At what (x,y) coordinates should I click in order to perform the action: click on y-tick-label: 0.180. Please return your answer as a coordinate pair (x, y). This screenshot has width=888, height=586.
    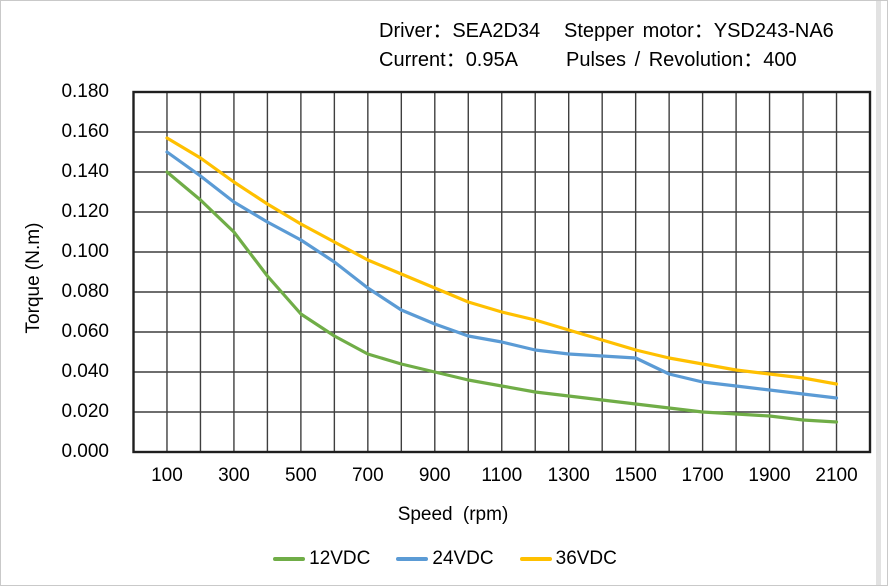
    Looking at the image, I should click on (85, 91).